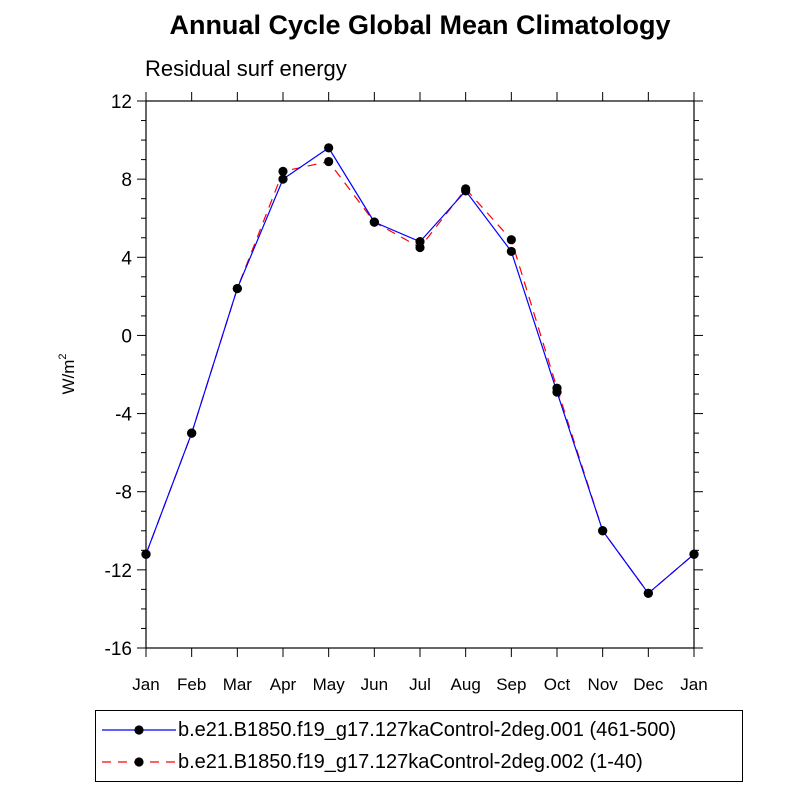 This screenshot has width=800, height=800. I want to click on x-tick-label: Jul, so click(420, 684).